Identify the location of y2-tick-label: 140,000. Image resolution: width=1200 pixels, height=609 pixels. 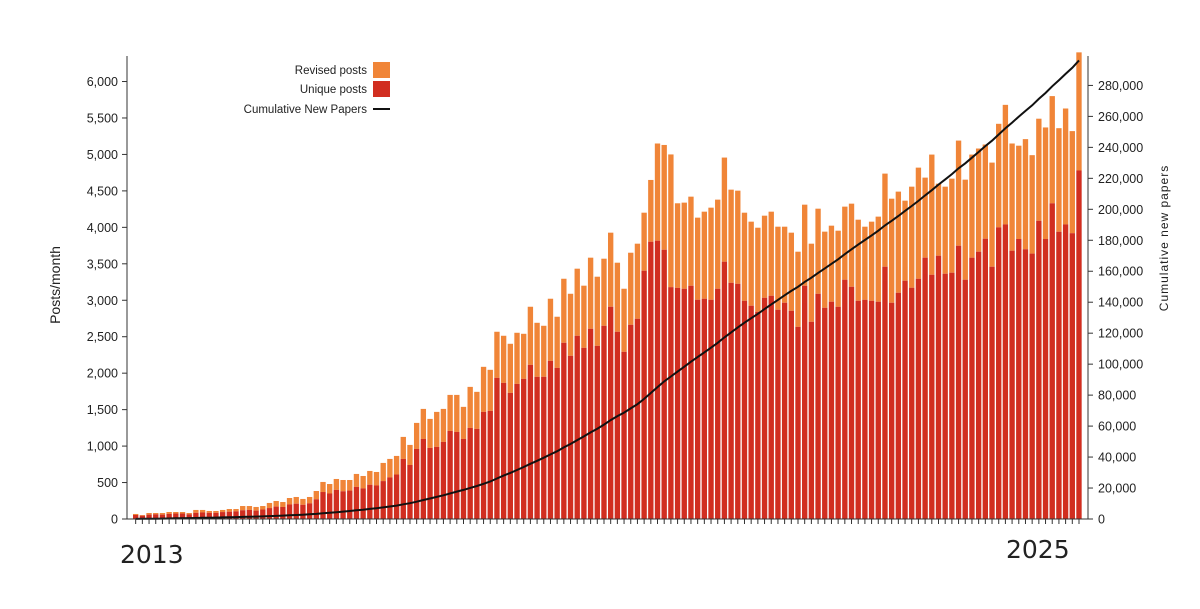
(1120, 303).